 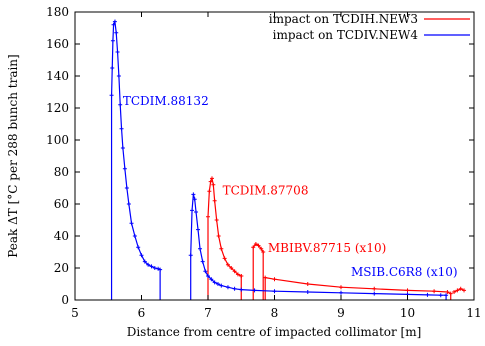 I want to click on legend-label-tcdih: impact on TCDIH.NEW3, so click(x=343, y=19).